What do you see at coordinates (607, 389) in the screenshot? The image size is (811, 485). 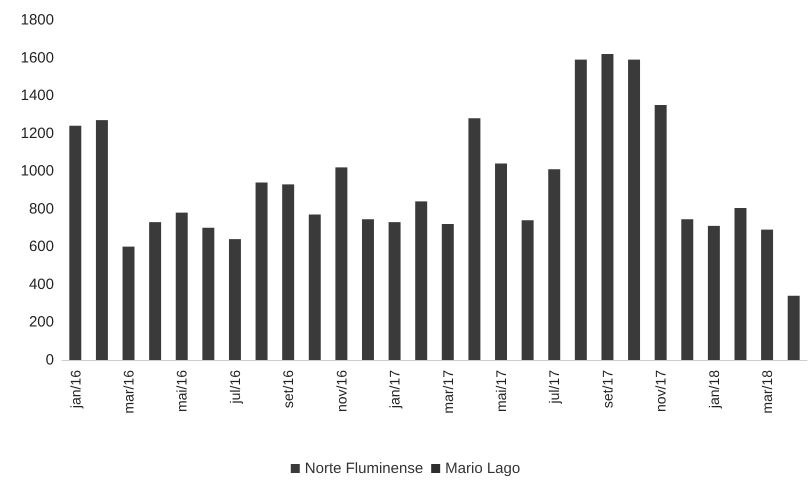 I see `x-tick-label: set/17` at bounding box center [607, 389].